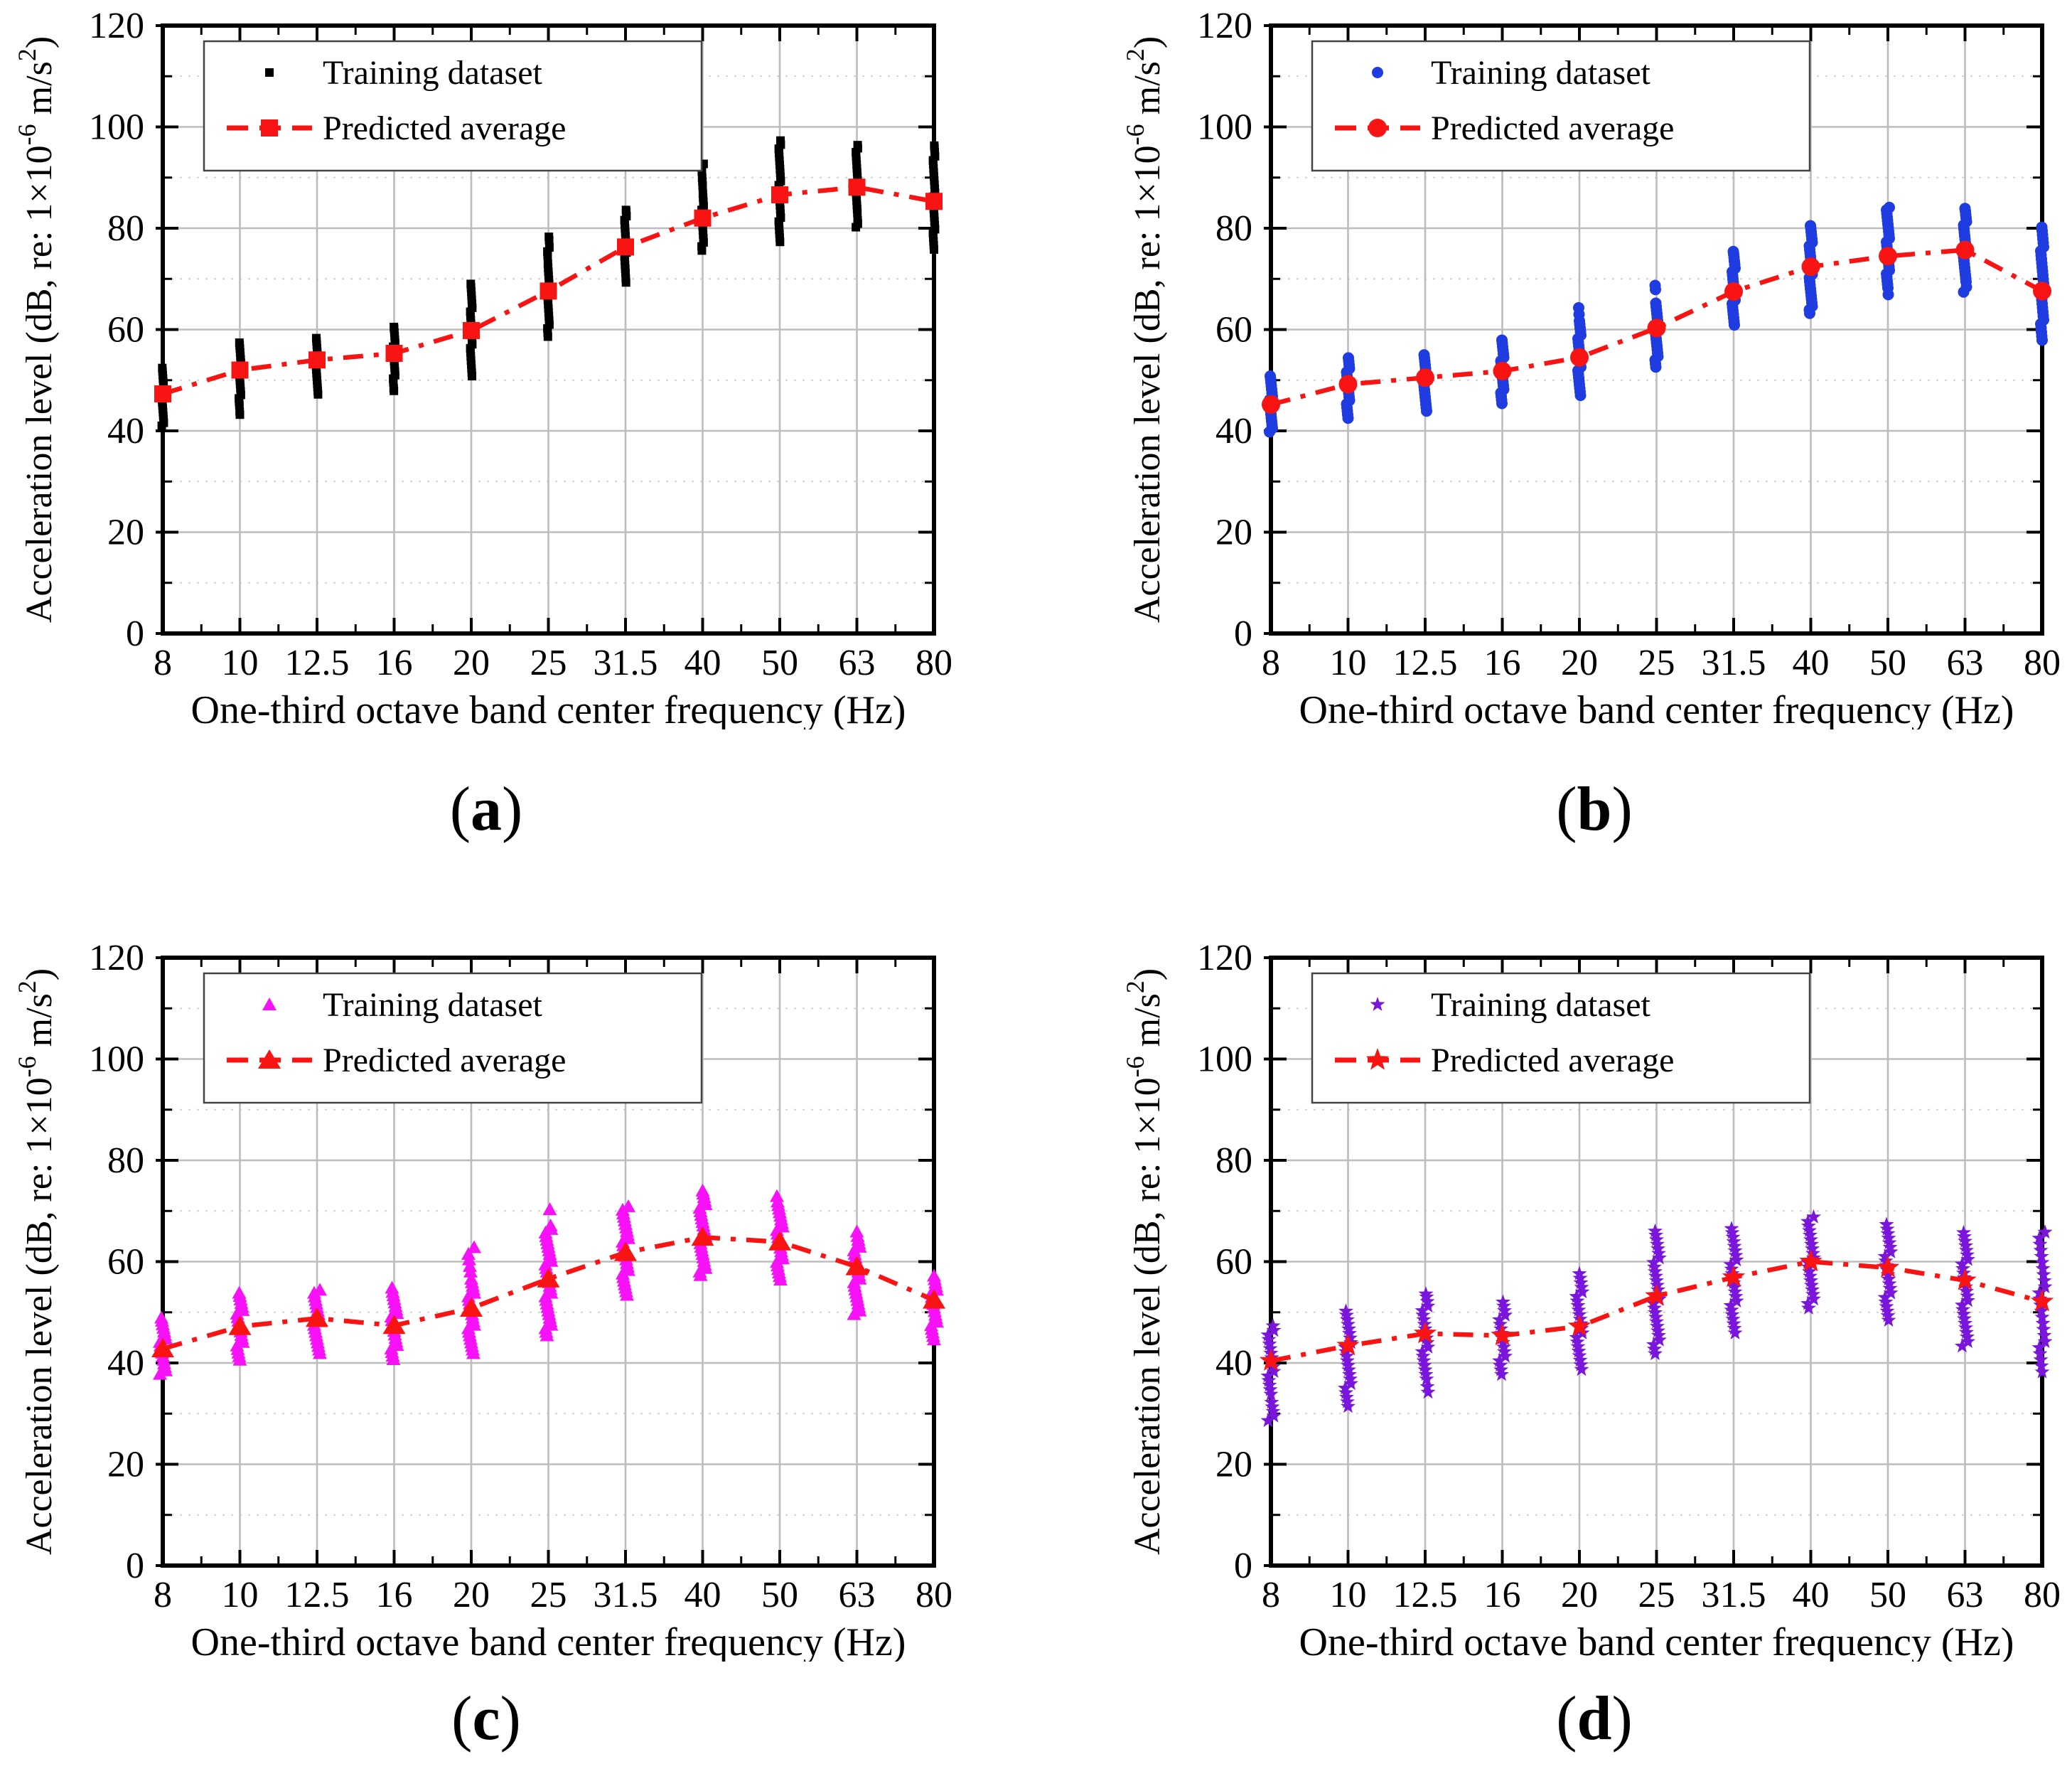 The width and height of the screenshot is (2072, 1781). I want to click on x-tick-label: 16, so click(395, 663).